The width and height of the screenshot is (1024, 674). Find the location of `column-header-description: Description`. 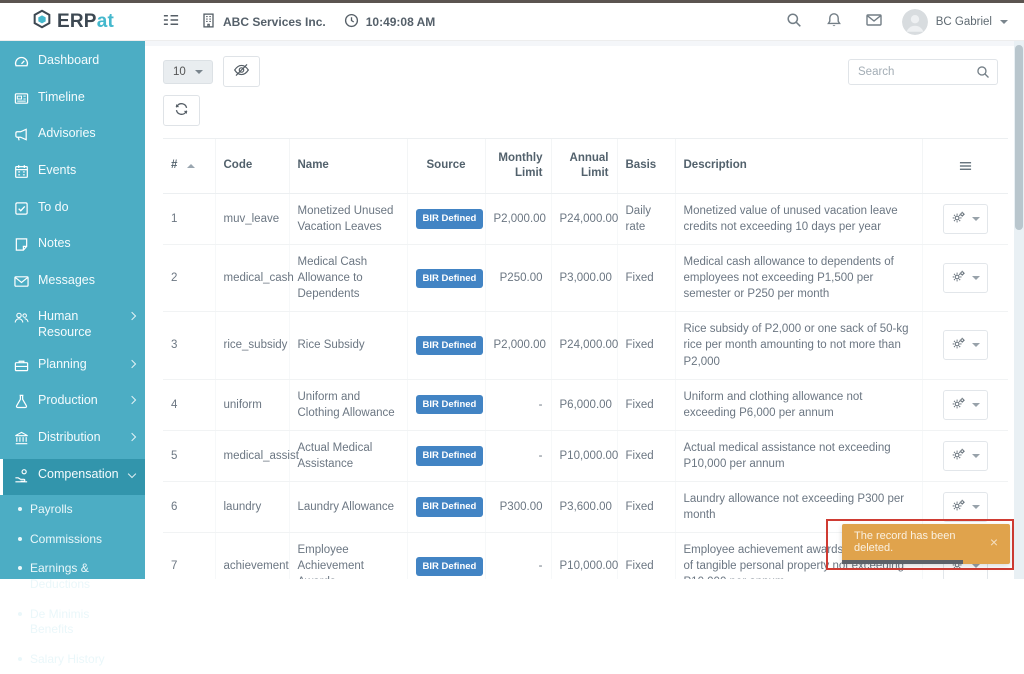

column-header-description: Description is located at coordinates (798, 166).